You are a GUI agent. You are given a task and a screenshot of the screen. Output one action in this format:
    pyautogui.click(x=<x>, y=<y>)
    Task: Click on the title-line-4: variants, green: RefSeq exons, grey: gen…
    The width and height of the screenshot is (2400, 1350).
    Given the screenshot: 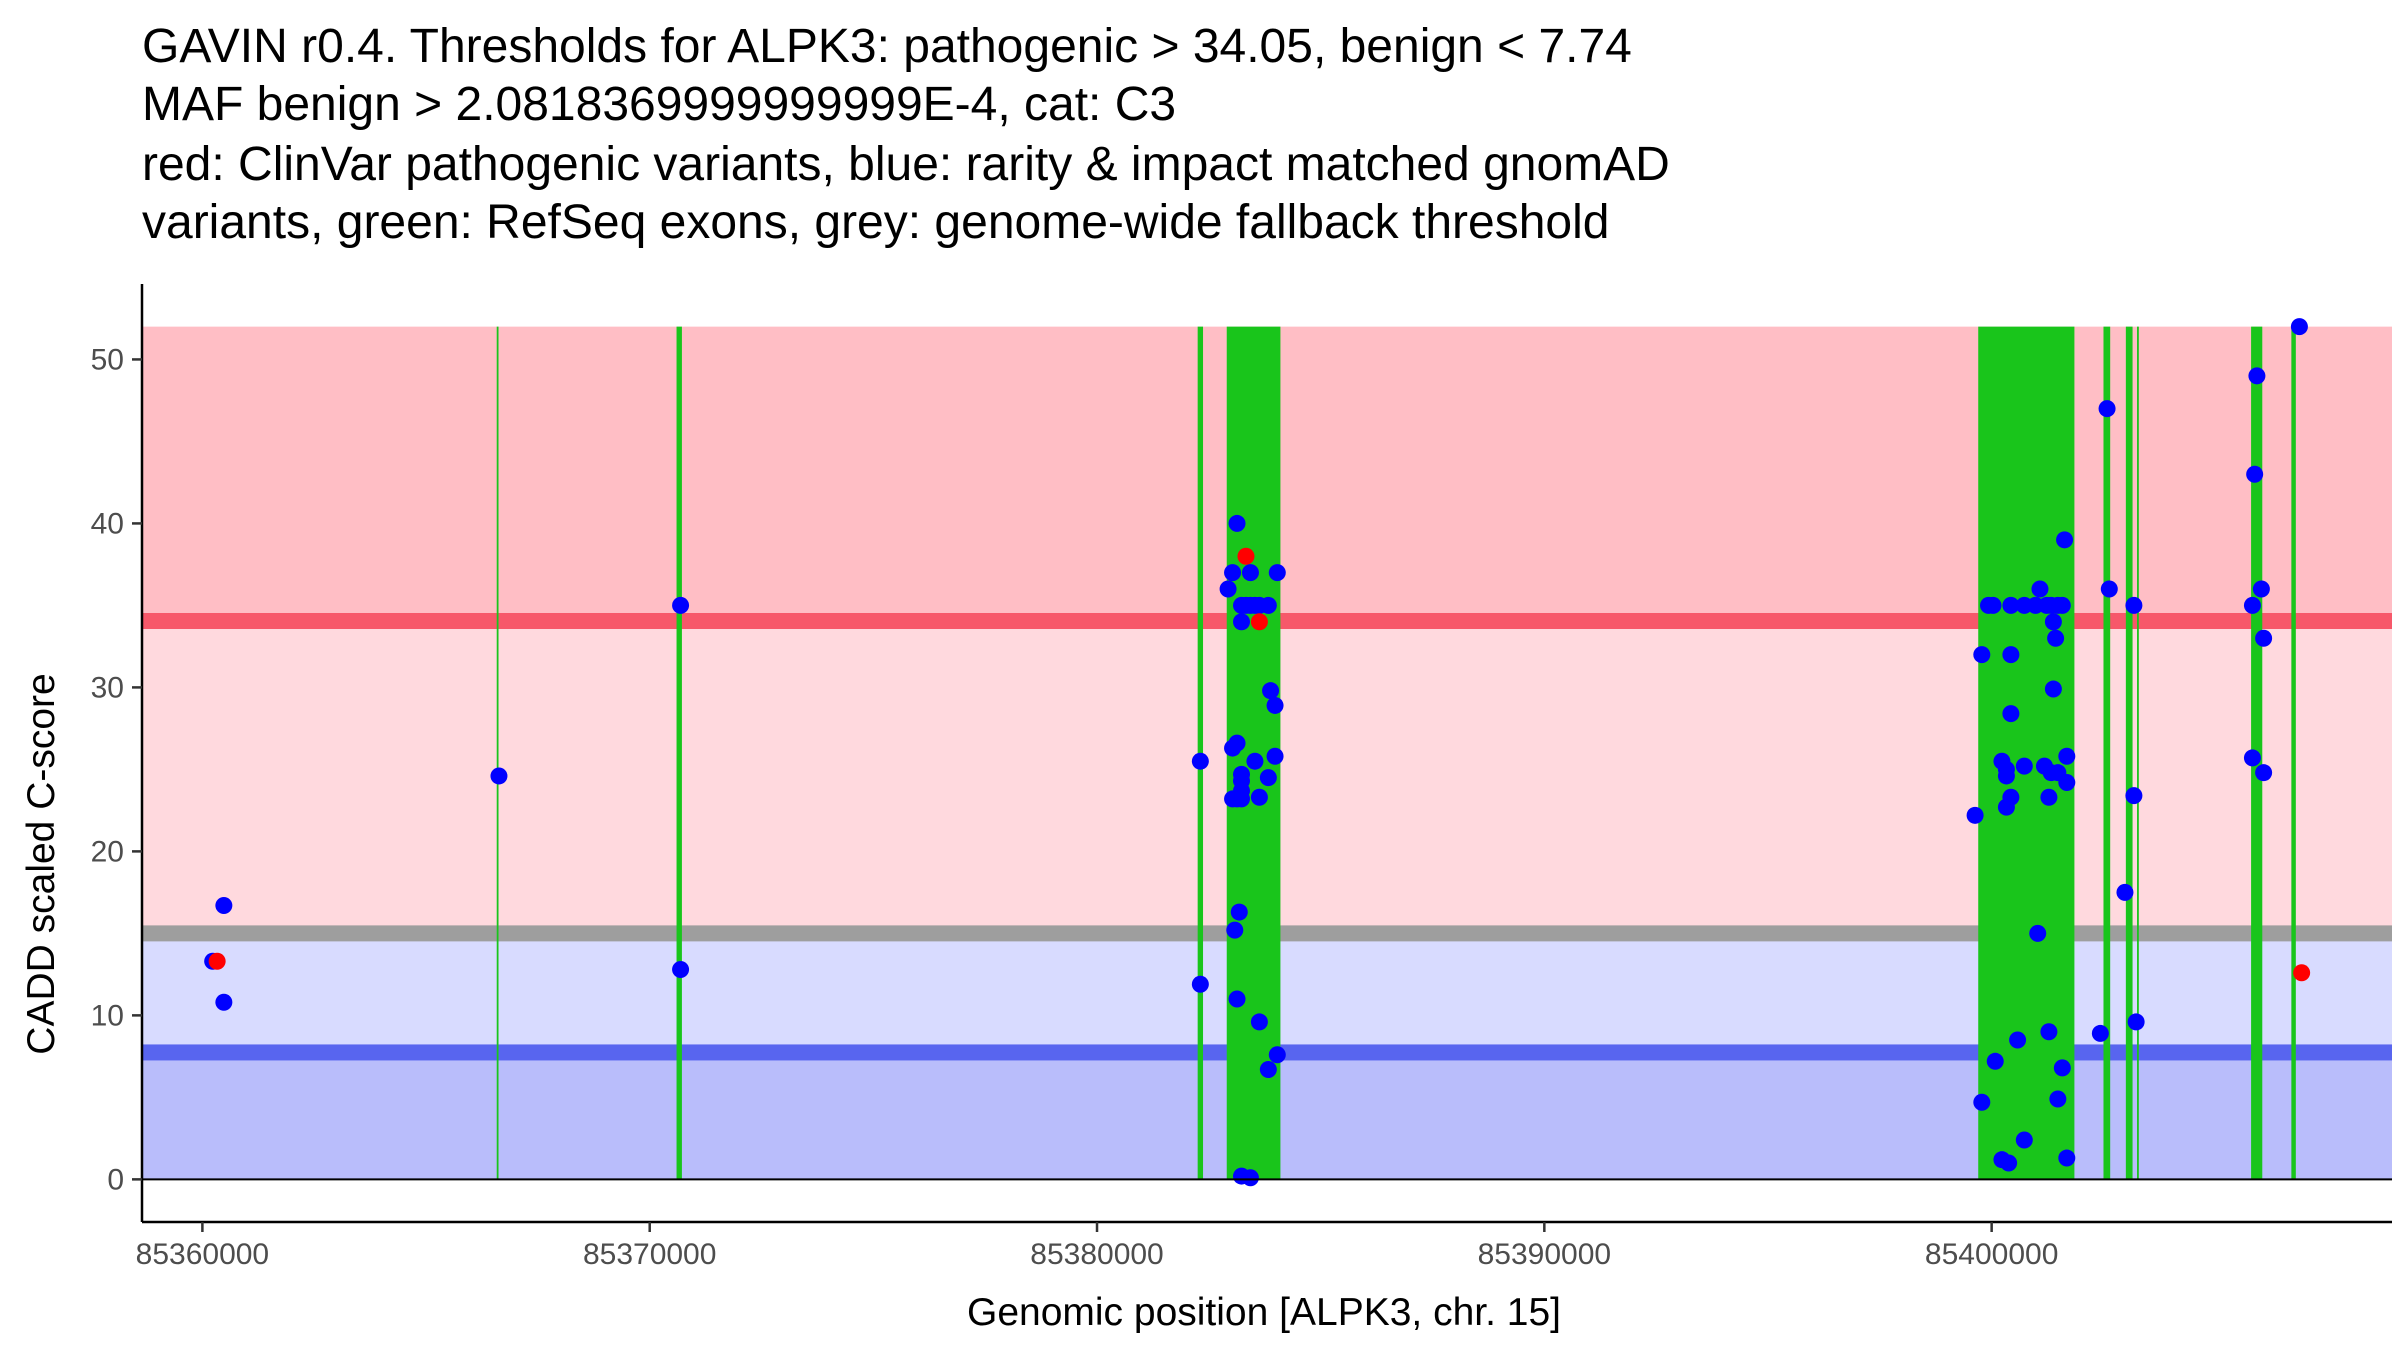 What is the action you would take?
    pyautogui.click(x=875, y=222)
    